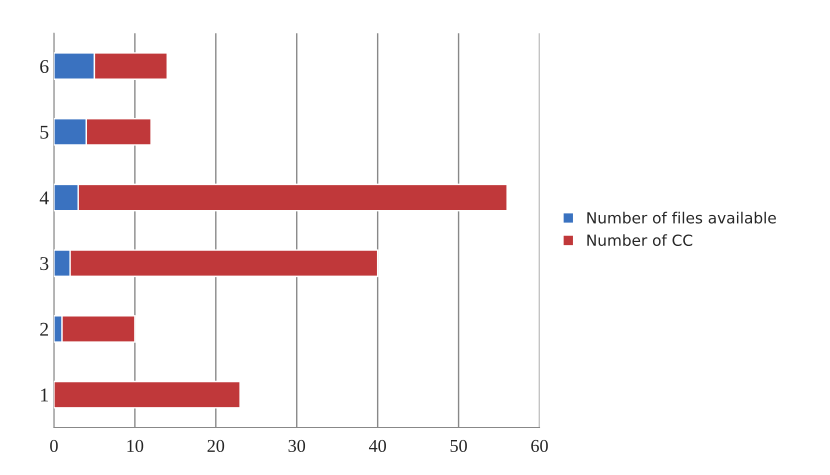  What do you see at coordinates (639, 240) in the screenshot?
I see `legend-label: Number of CC` at bounding box center [639, 240].